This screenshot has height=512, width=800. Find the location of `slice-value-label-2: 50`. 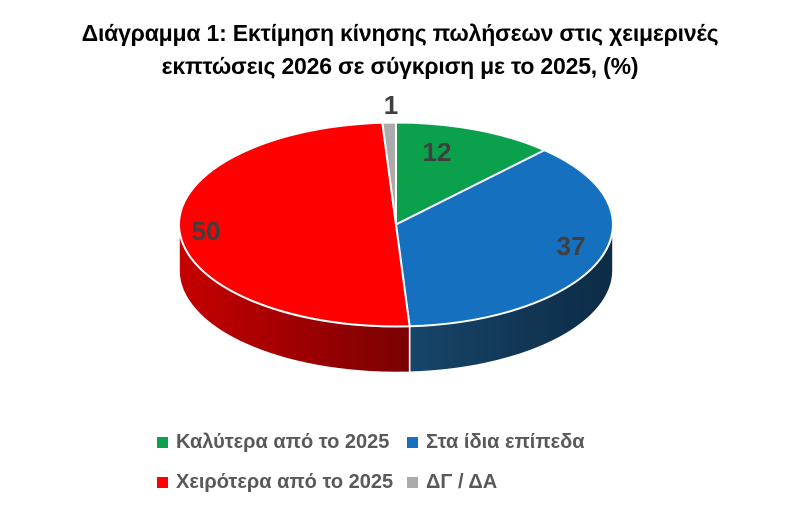

slice-value-label-2: 50 is located at coordinates (206, 231).